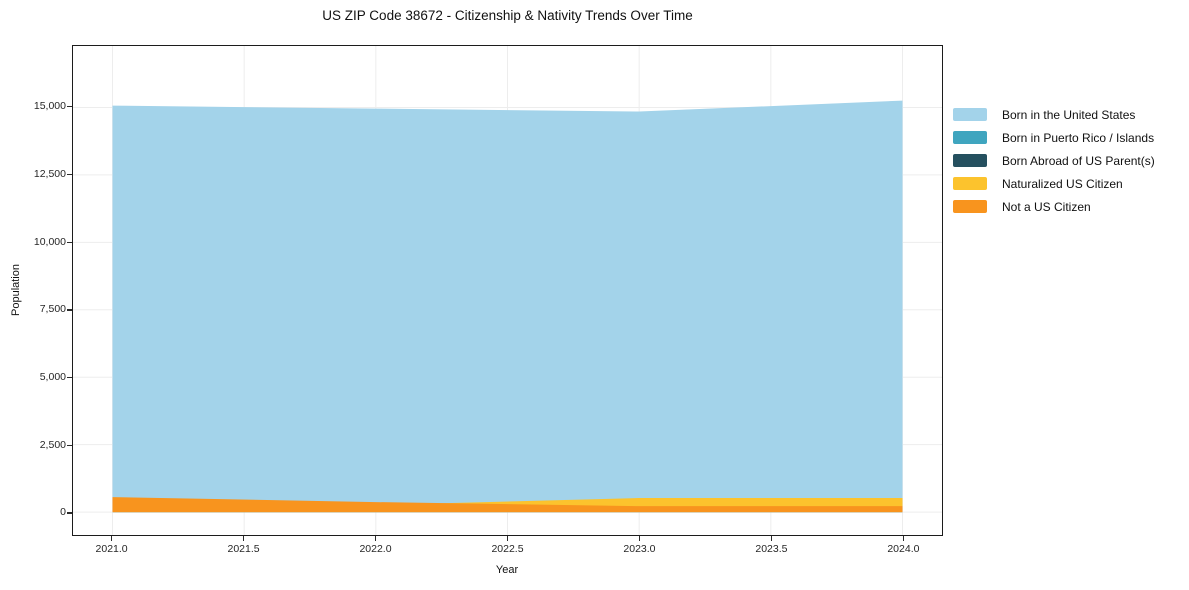 This screenshot has height=590, width=1189. What do you see at coordinates (1078, 160) in the screenshot?
I see `legend-label: Born Abroad of US Parent(s)` at bounding box center [1078, 160].